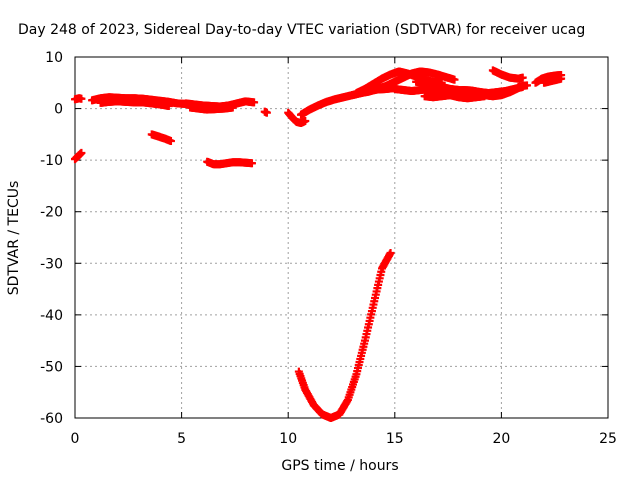 The width and height of the screenshot is (640, 480). What do you see at coordinates (288, 439) in the screenshot?
I see `x-tick-label: 10` at bounding box center [288, 439].